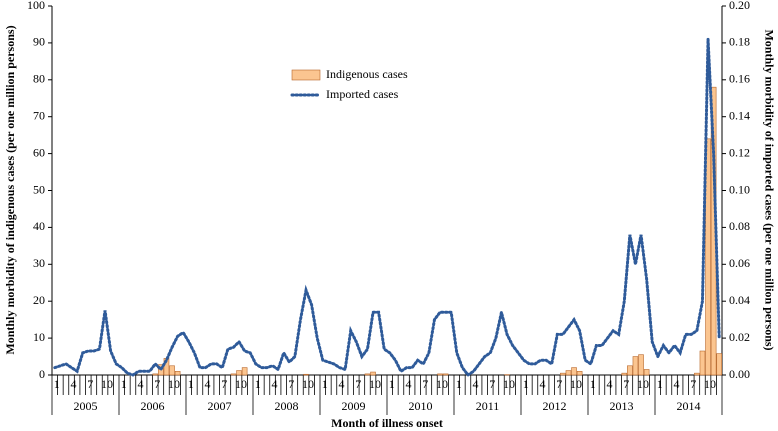  I want to click on year-label: 2014, so click(689, 406).